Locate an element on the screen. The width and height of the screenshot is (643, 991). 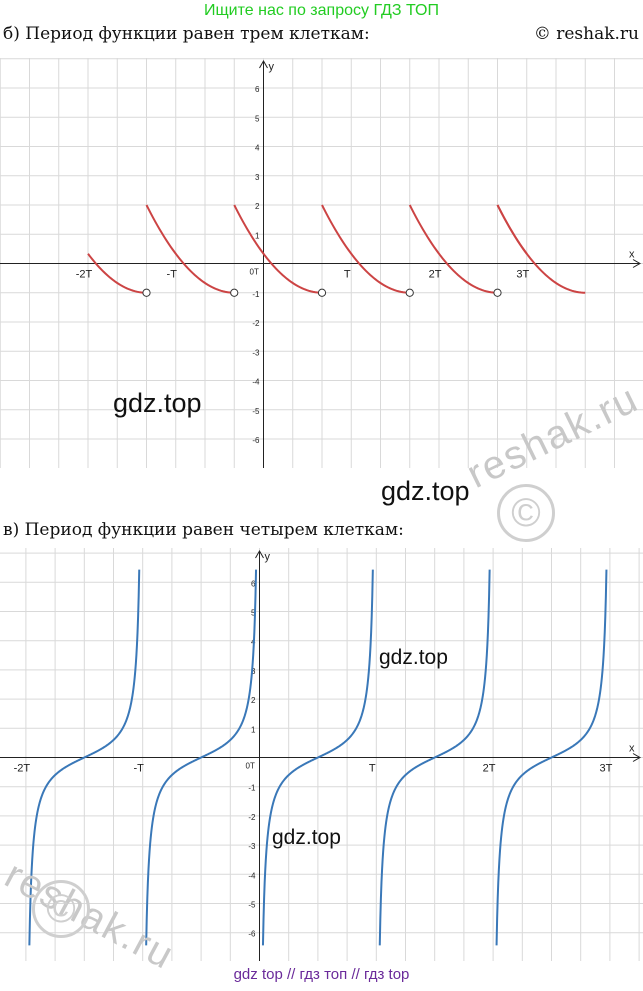
footer-link-gdz-top-ru: гдз топ is located at coordinates (323, 974).